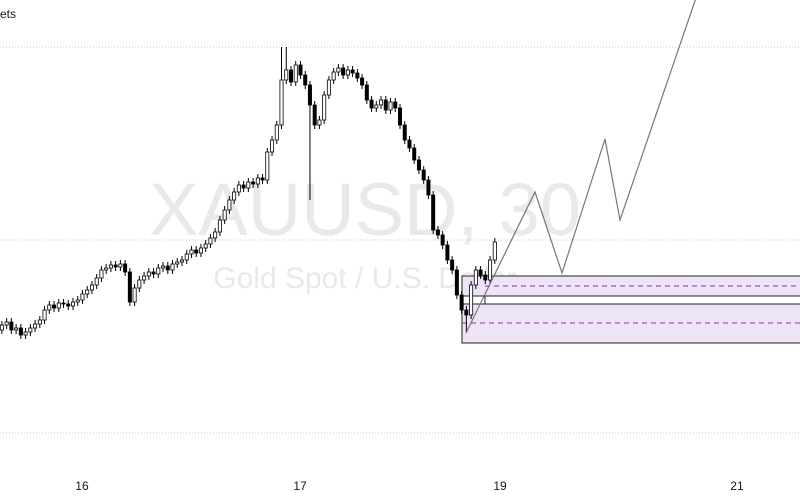 The height and width of the screenshot is (500, 800). What do you see at coordinates (737, 486) in the screenshot?
I see `x-tick-label: 21` at bounding box center [737, 486].